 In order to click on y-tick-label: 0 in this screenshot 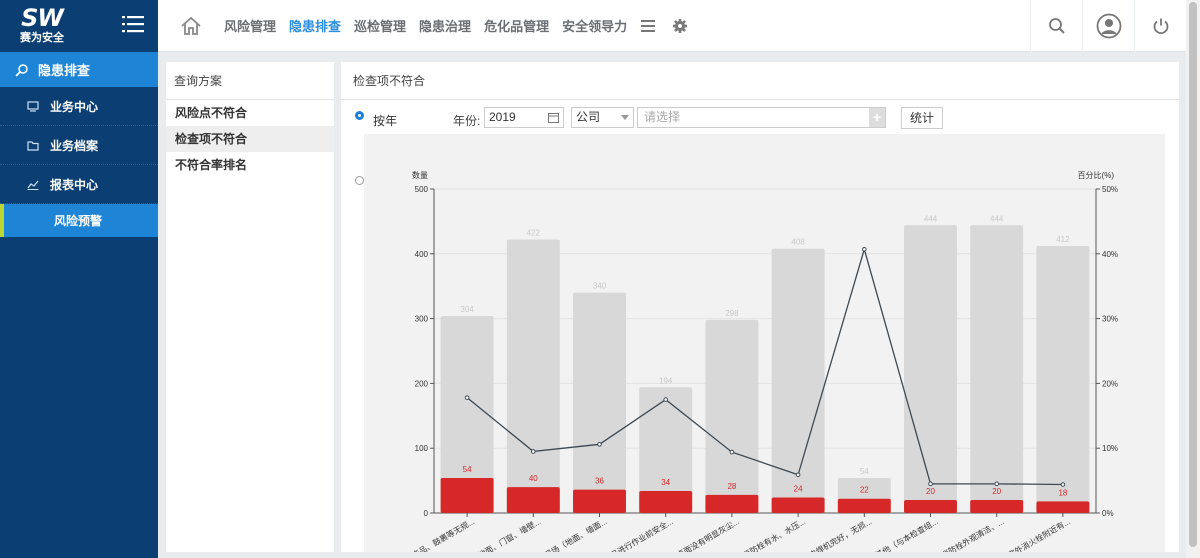, I will do `click(426, 513)`.